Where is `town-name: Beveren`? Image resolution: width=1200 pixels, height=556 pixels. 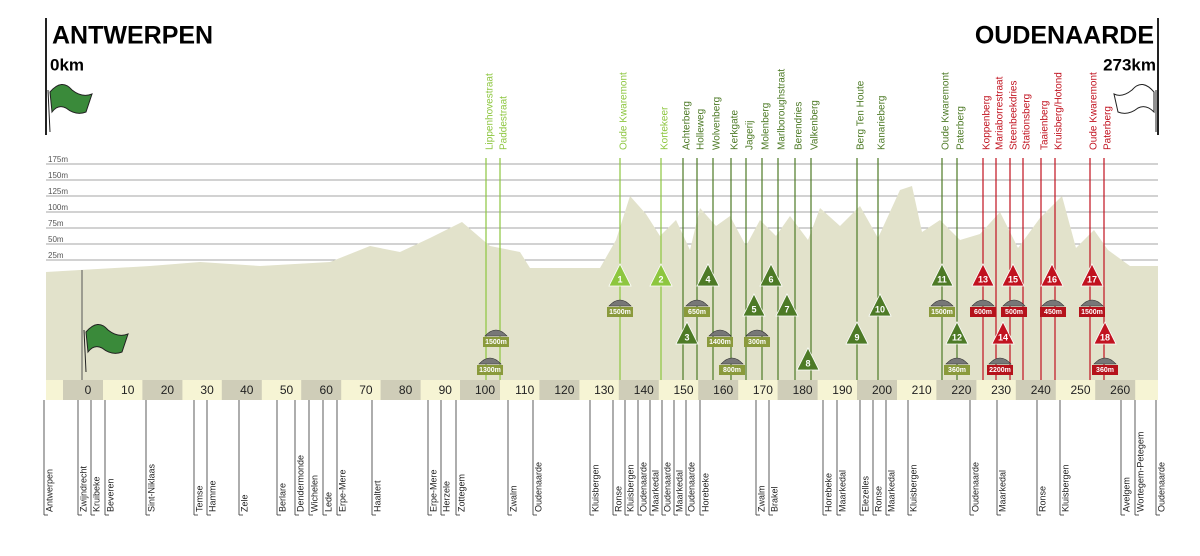
town-name: Beveren is located at coordinates (110, 495).